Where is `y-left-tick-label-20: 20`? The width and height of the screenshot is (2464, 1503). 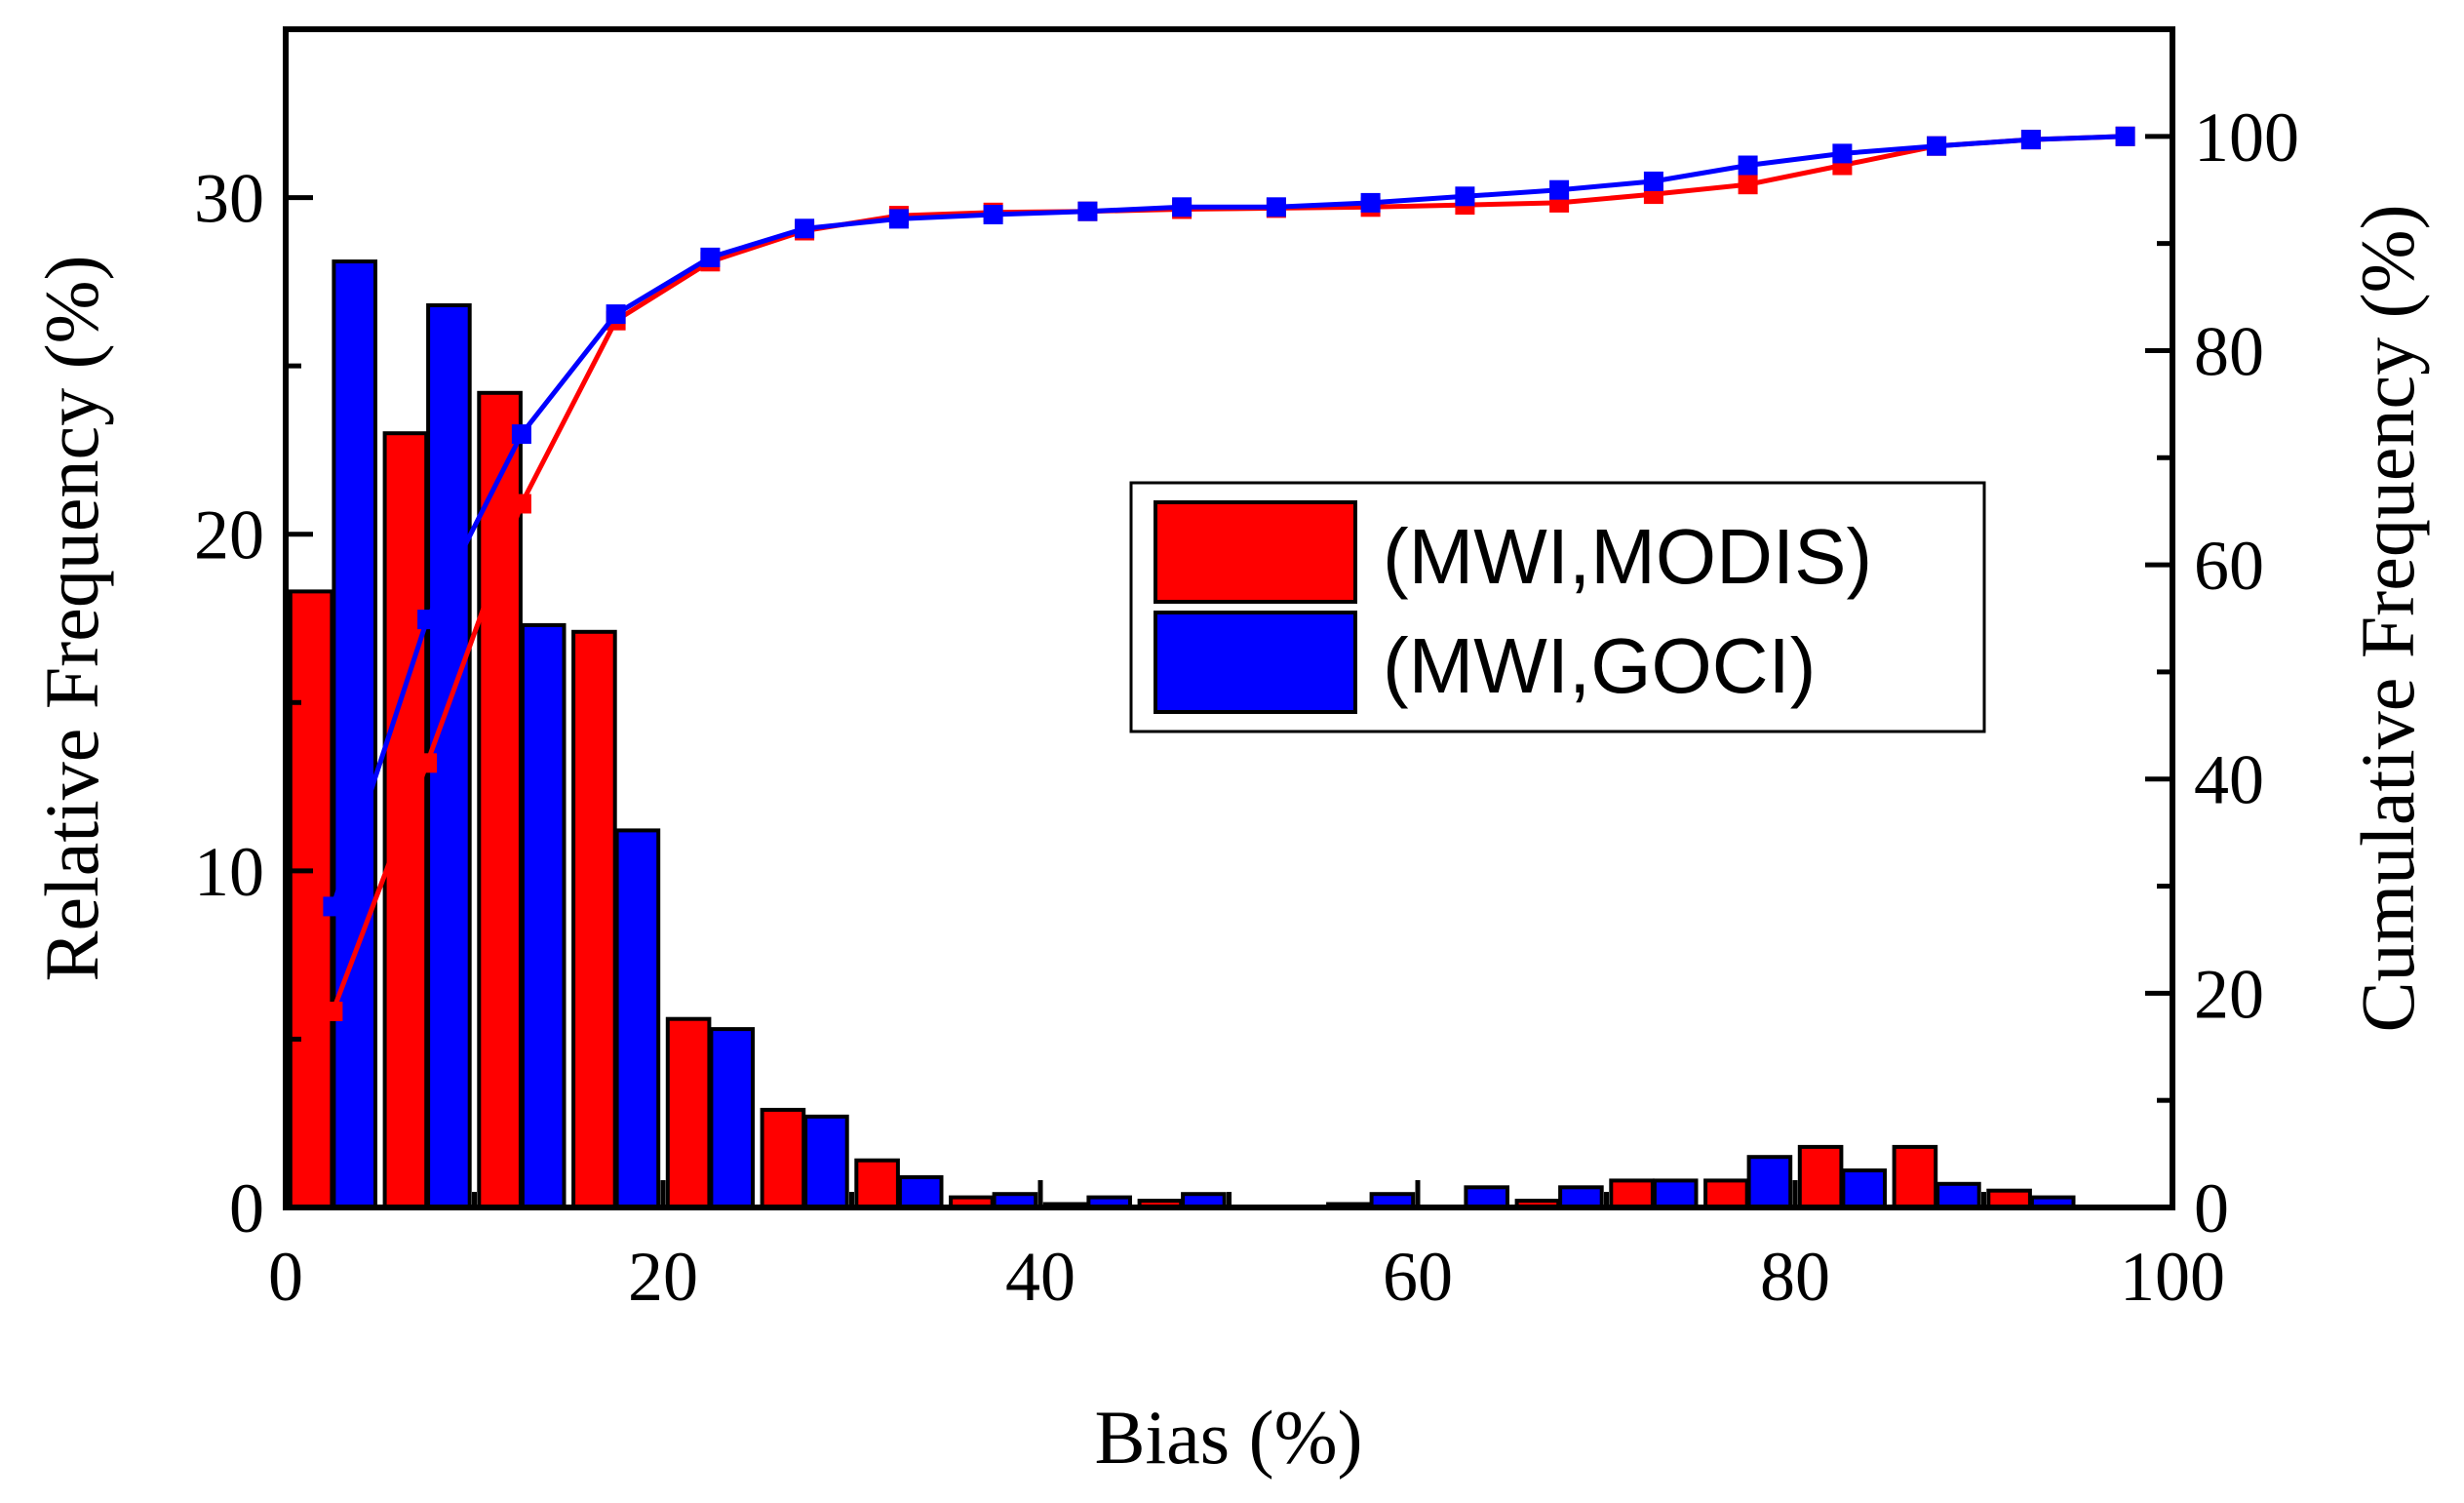 y-left-tick-label-20: 20 is located at coordinates (229, 535).